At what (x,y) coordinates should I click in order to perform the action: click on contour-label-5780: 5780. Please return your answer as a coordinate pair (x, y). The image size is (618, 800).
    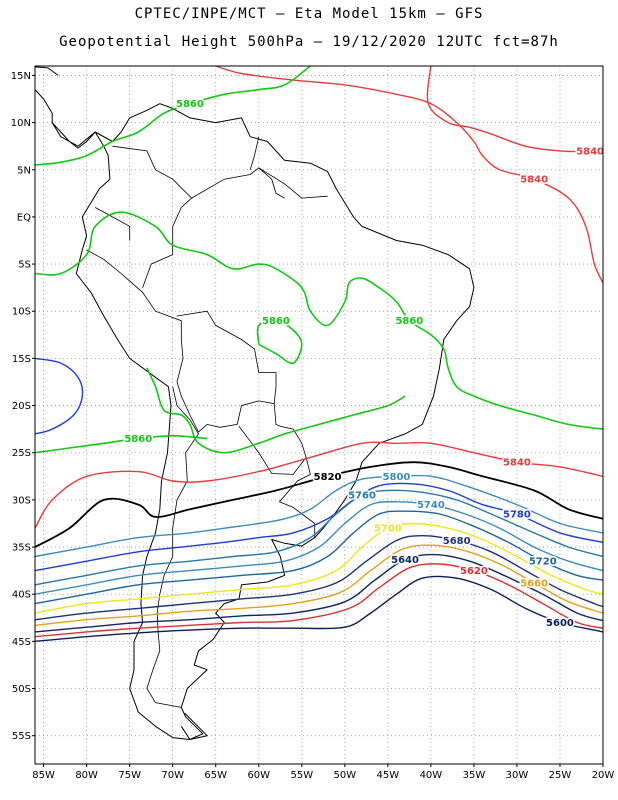
    Looking at the image, I should click on (517, 515).